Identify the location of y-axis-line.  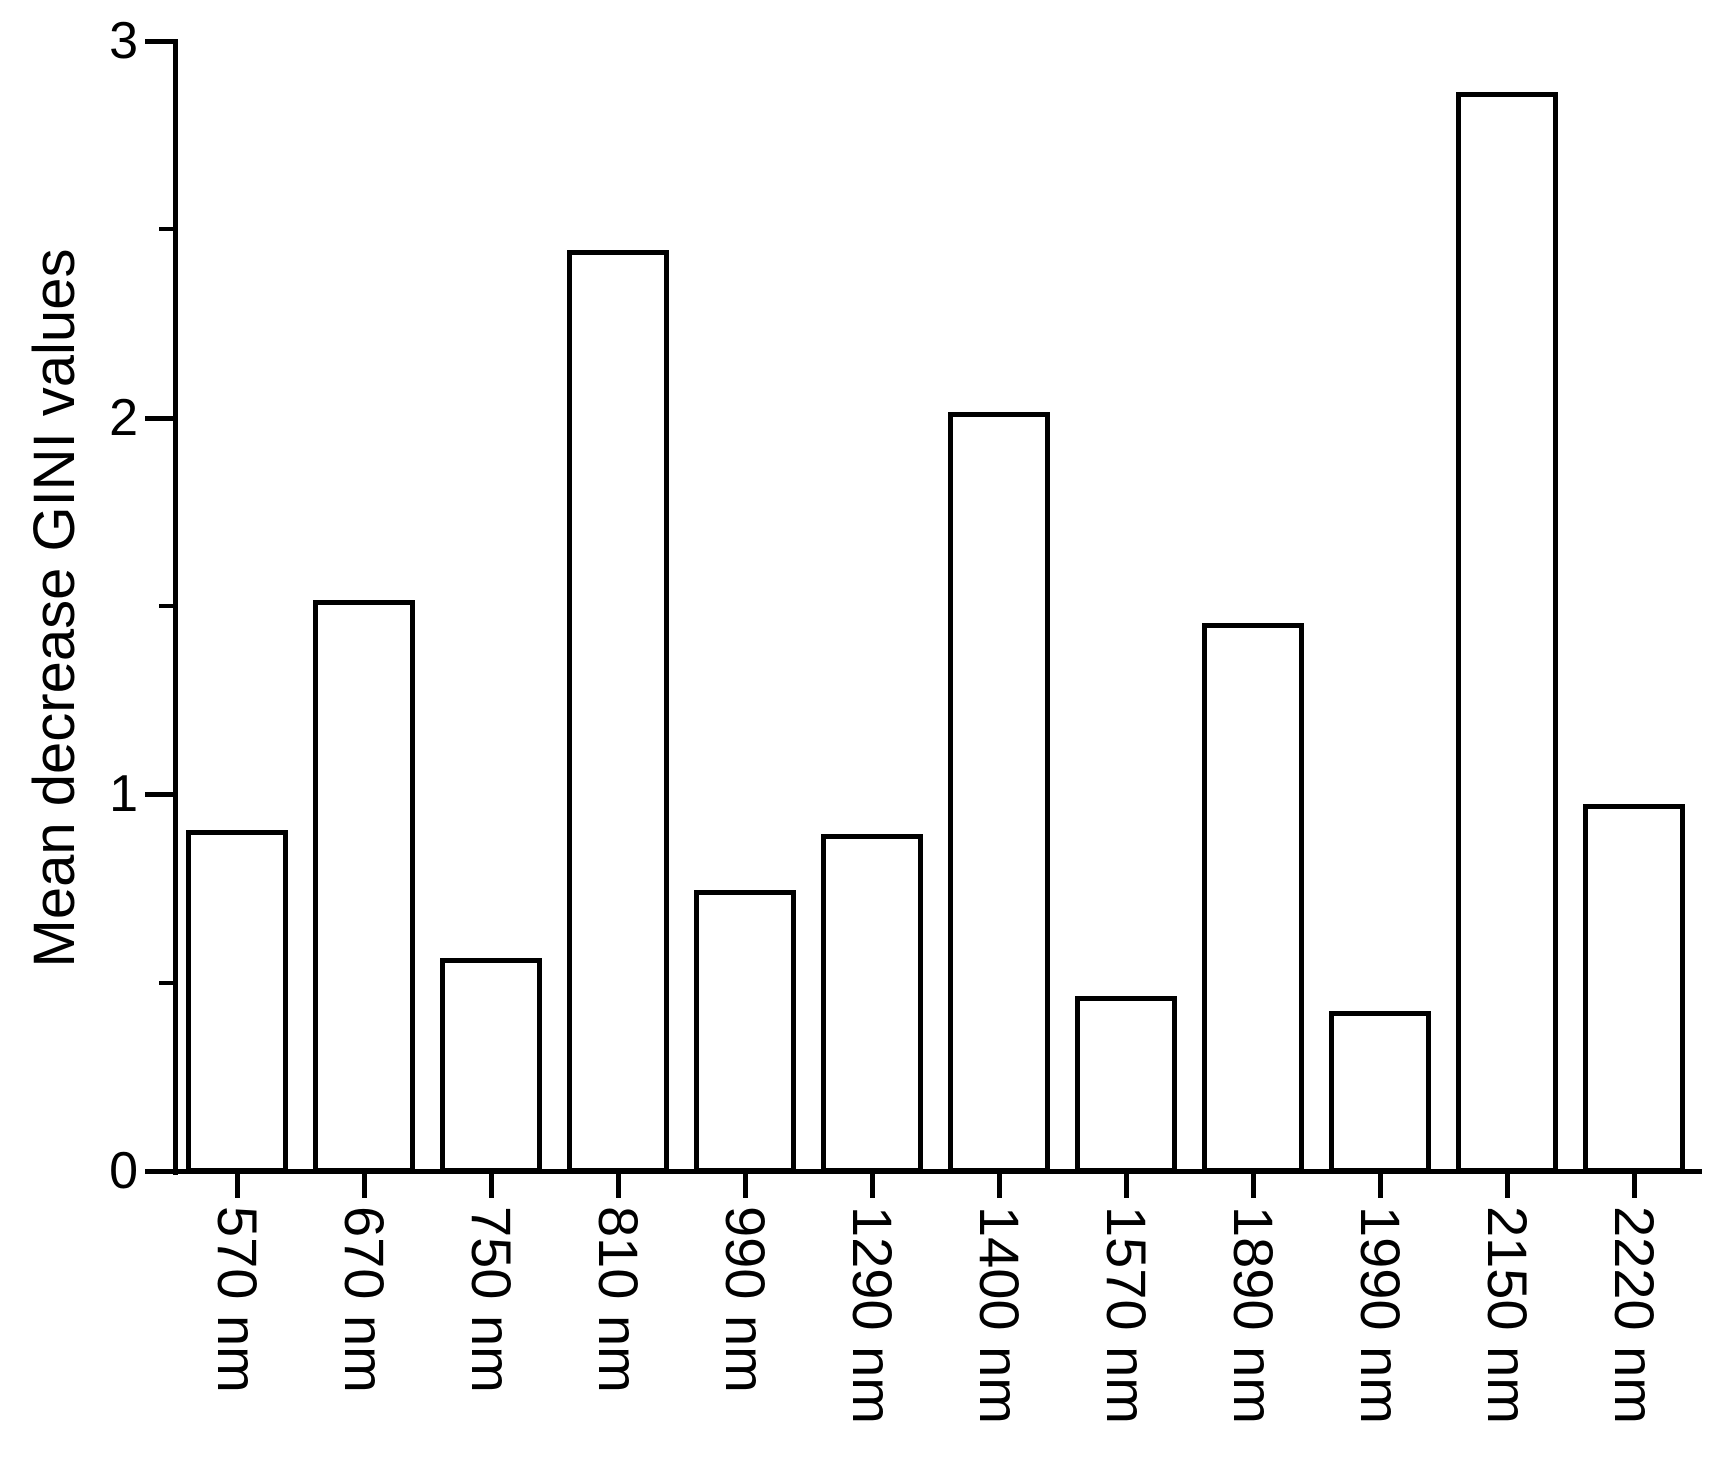
(175, 607).